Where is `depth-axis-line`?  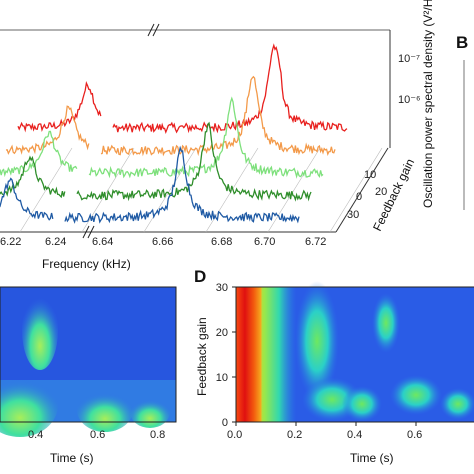
depth-axis-line is located at coordinates (362, 190).